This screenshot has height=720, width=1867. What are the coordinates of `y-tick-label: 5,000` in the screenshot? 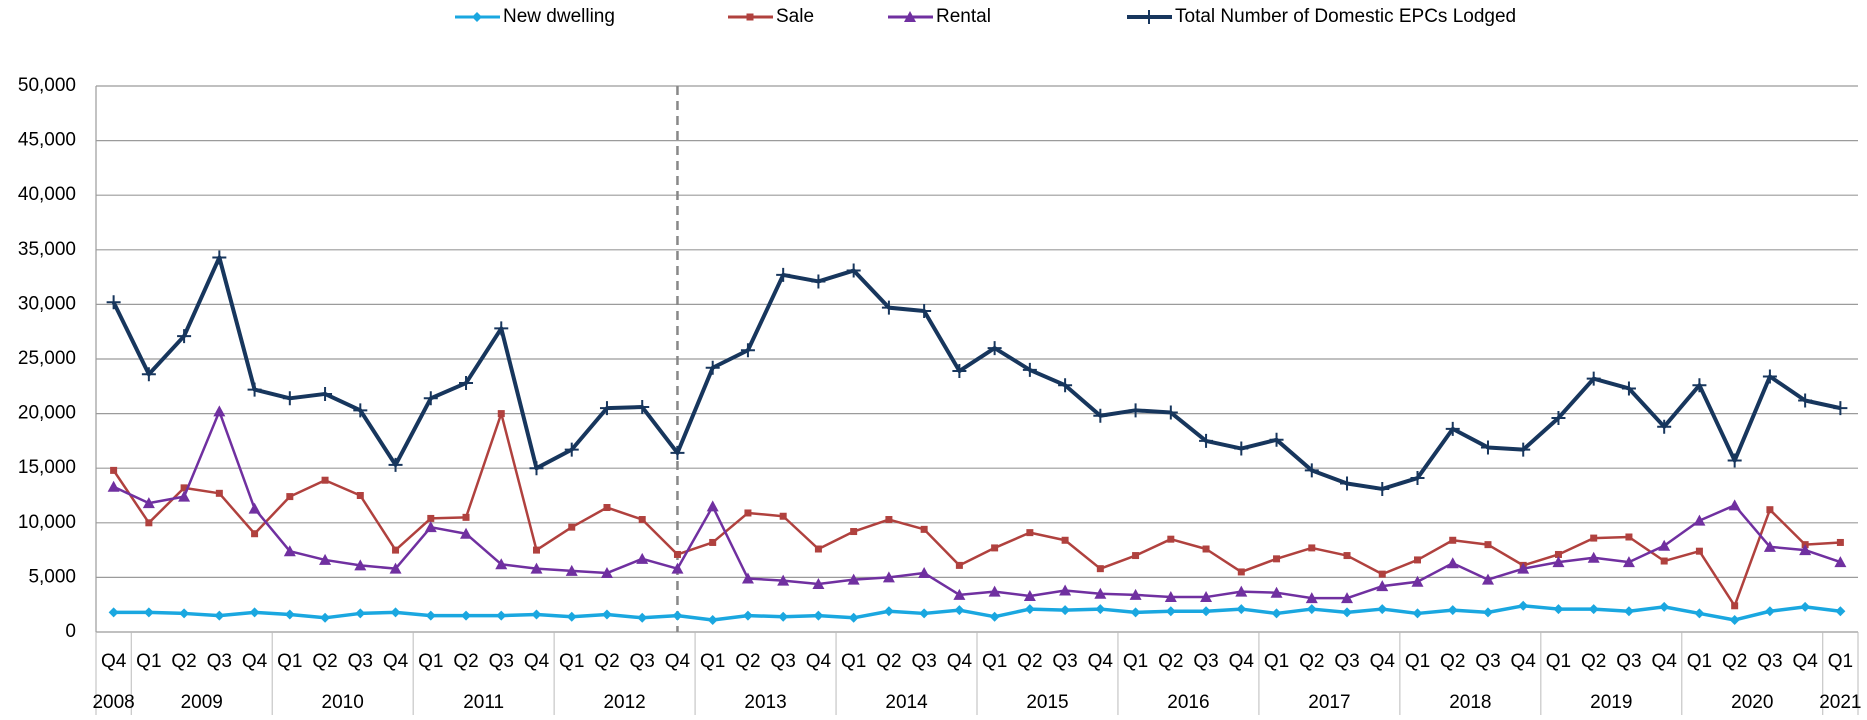 It's located at (52, 576).